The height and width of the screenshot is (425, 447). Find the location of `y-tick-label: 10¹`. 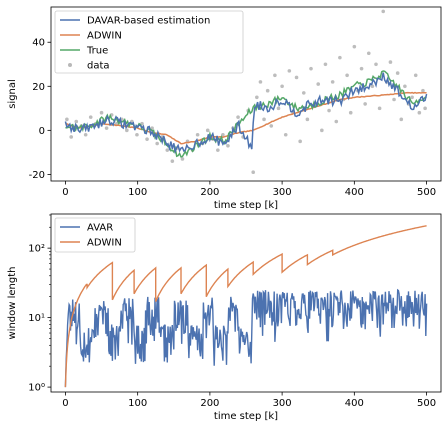

y-tick-label: 10¹ is located at coordinates (36, 318).